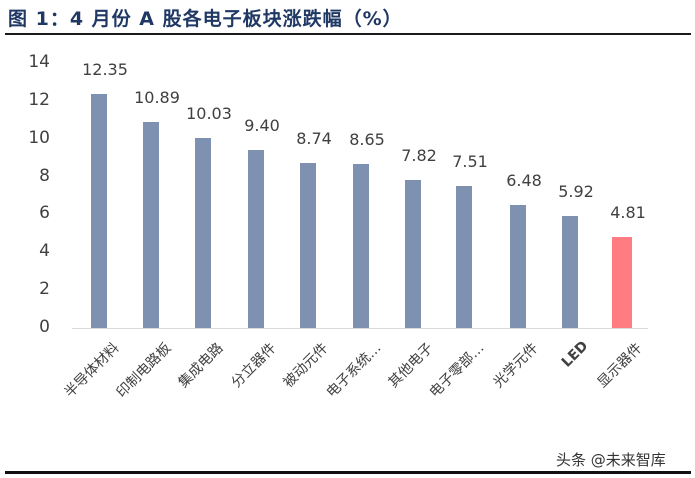 The height and width of the screenshot is (478, 695). What do you see at coordinates (254, 366) in the screenshot?
I see `x-tick-label: 分立器件` at bounding box center [254, 366].